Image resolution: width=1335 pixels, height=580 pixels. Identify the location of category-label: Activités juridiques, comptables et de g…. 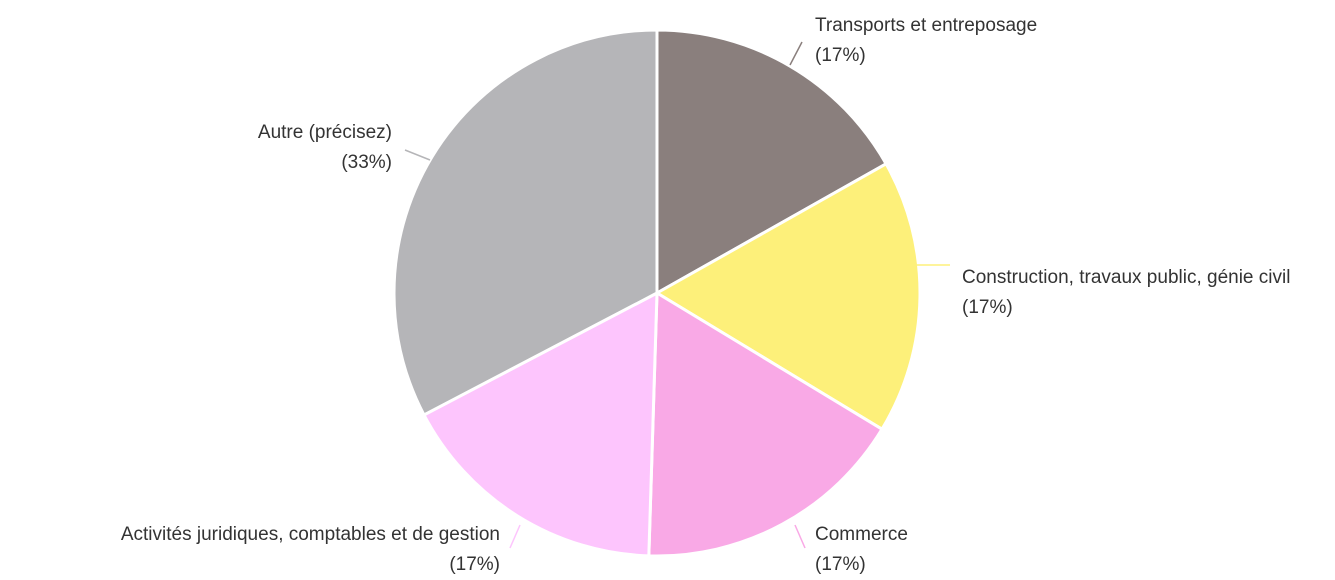
(310, 534).